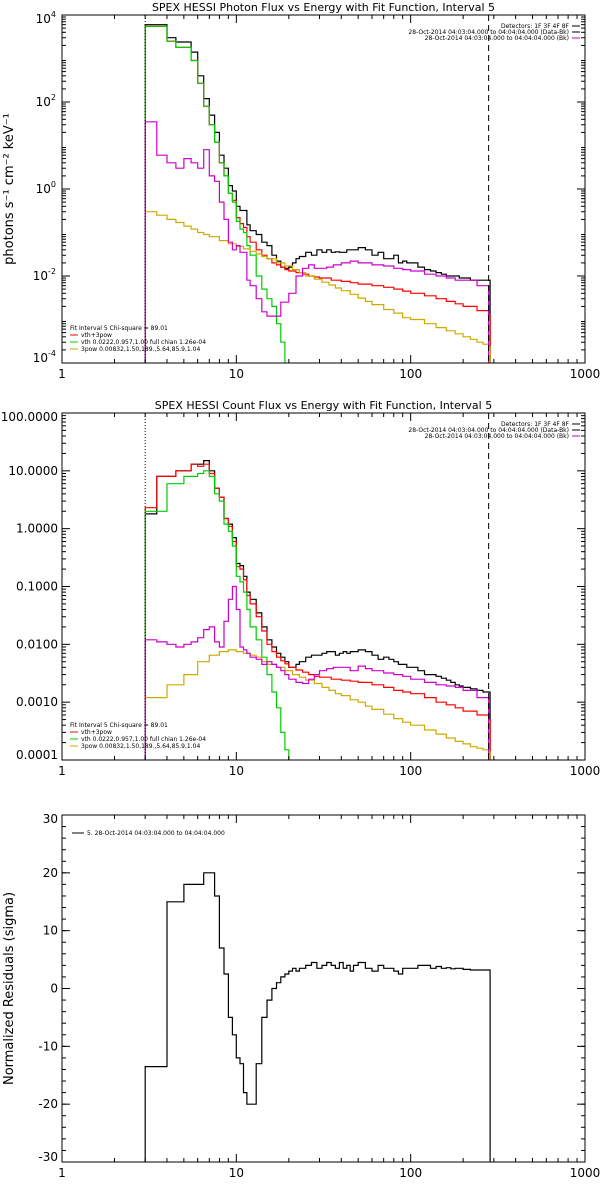 The height and width of the screenshot is (1200, 600). What do you see at coordinates (9, 988) in the screenshot?
I see `y-axis-label: Normalized Residuals (sigma)` at bounding box center [9, 988].